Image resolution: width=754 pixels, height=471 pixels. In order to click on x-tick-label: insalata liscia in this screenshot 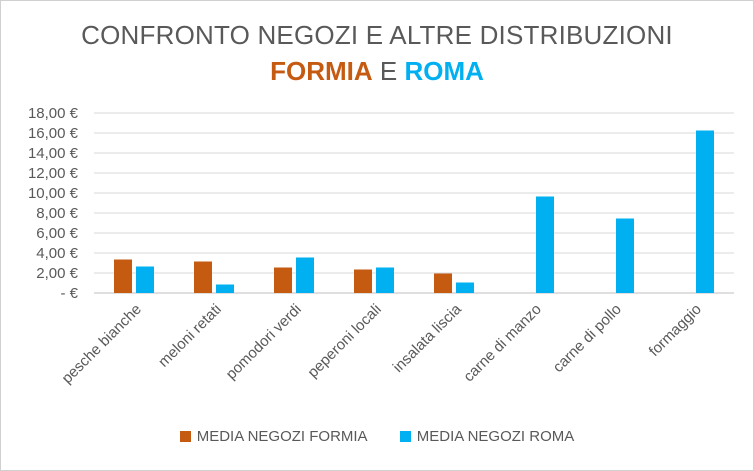, I will do `click(428, 338)`.